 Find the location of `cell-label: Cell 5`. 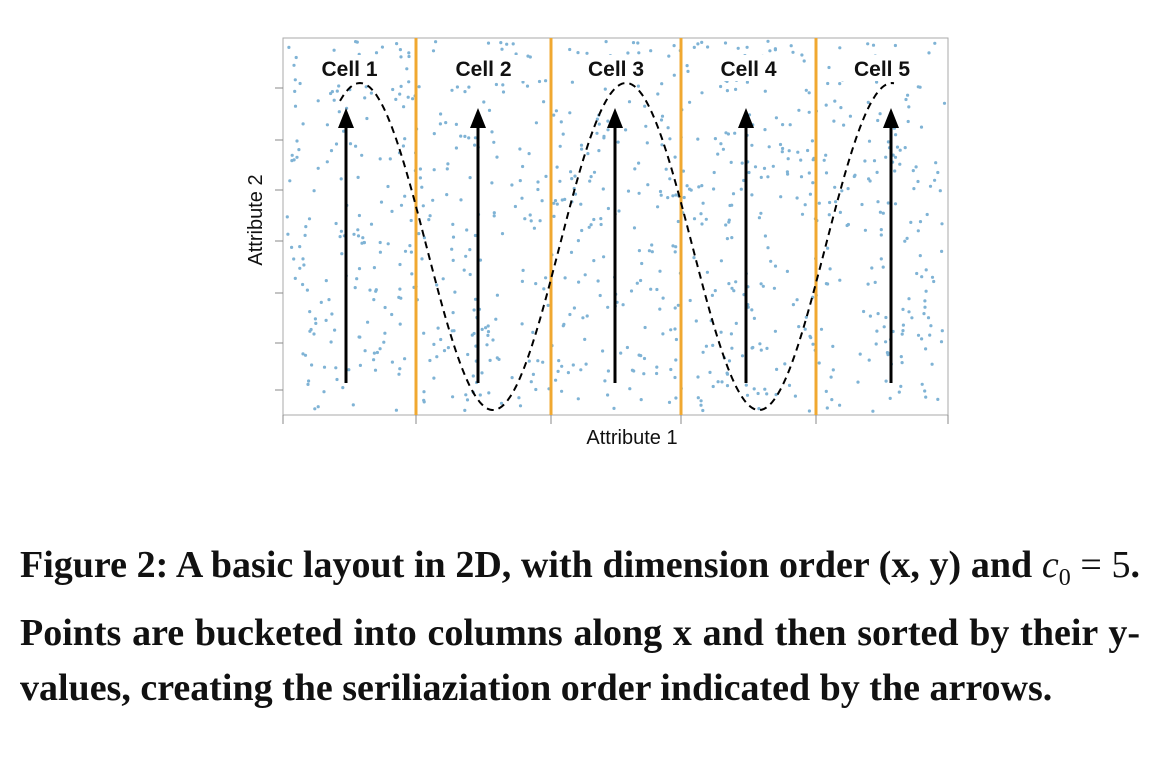

cell-label: Cell 5 is located at coordinates (882, 69).